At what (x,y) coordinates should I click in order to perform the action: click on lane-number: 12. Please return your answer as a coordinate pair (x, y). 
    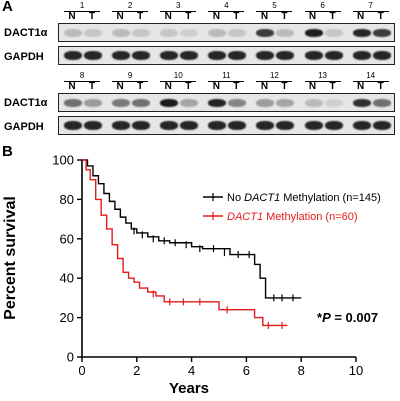
    Looking at the image, I should click on (274, 75).